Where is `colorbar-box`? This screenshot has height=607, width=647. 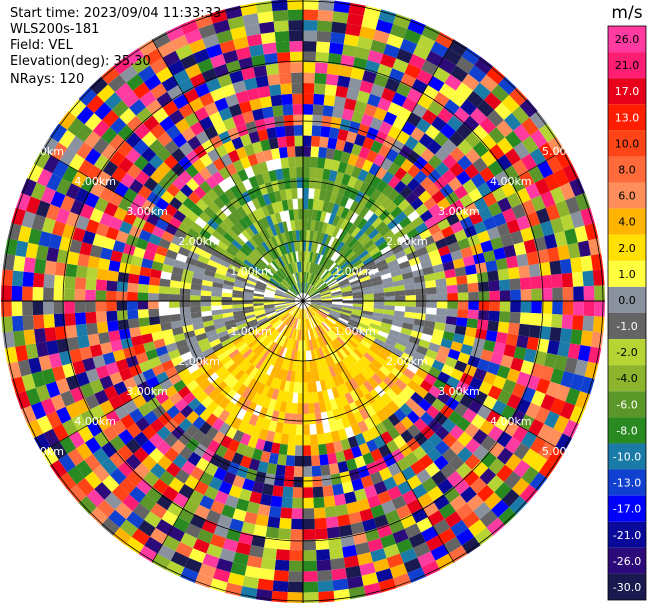 colorbar-box is located at coordinates (627, 91).